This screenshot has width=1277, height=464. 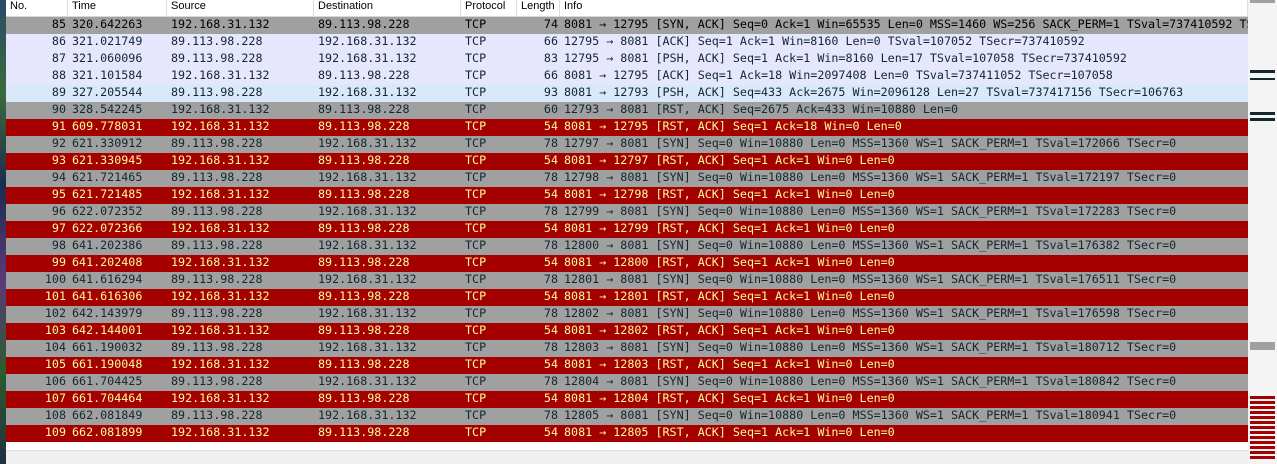 I want to click on col-no-cell: 104, so click(x=55, y=347).